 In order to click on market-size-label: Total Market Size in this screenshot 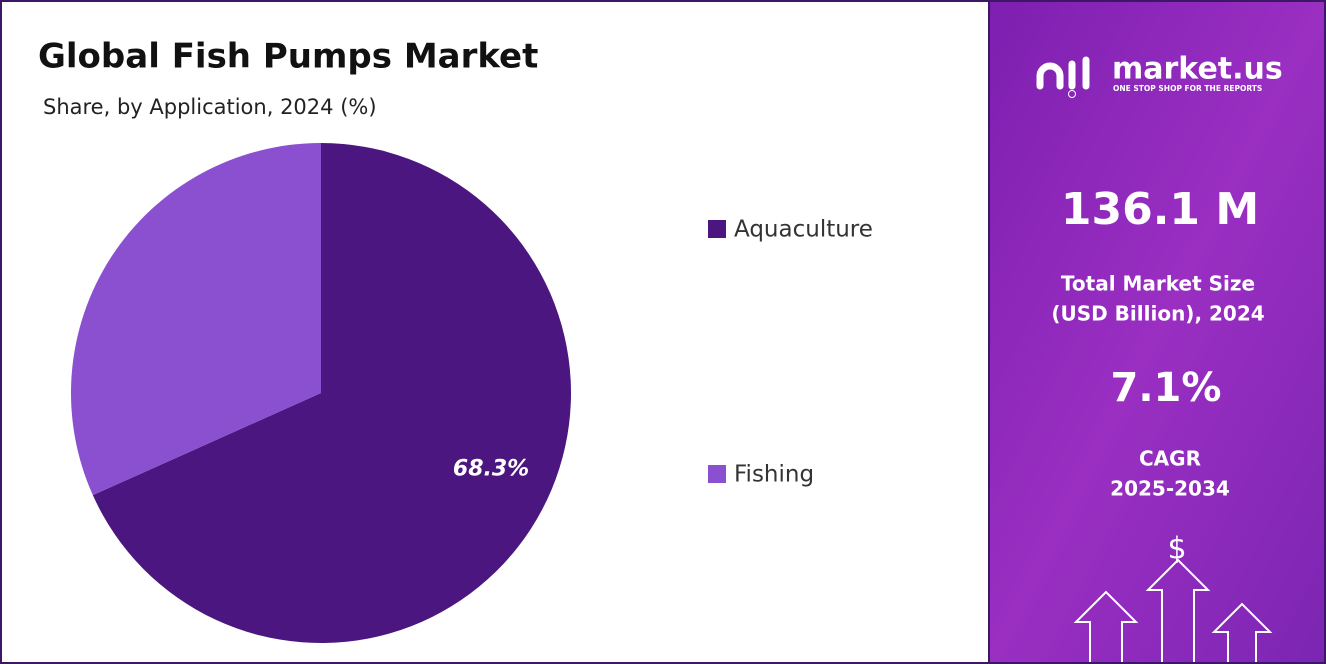, I will do `click(1158, 284)`.